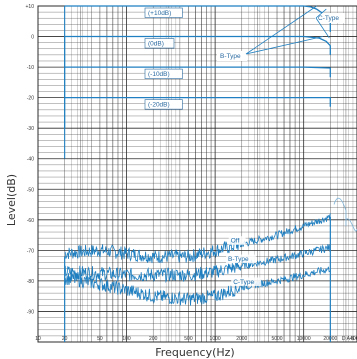  Describe the element at coordinates (30, 7) in the screenshot. I see `y-tick-label: +10` at that location.